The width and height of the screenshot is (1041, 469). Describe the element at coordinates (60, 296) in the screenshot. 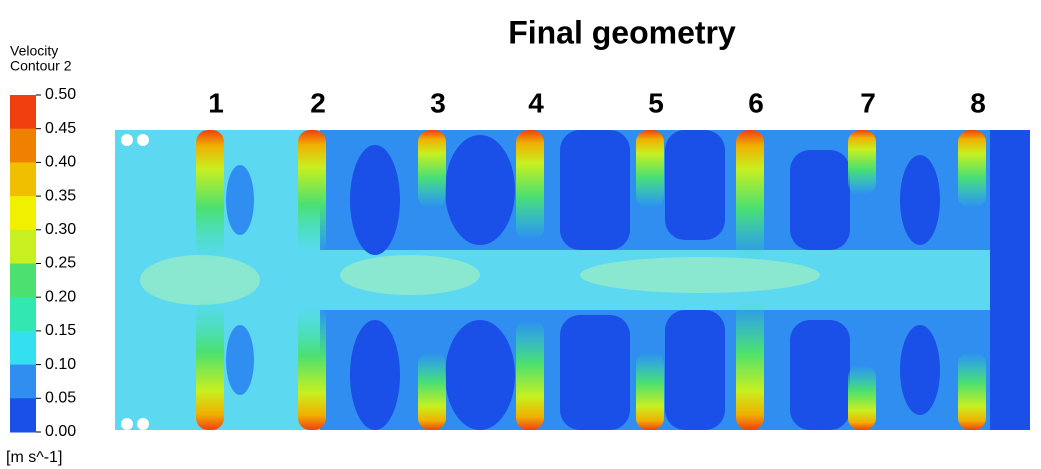

I see `tick-label: 0.20` at that location.